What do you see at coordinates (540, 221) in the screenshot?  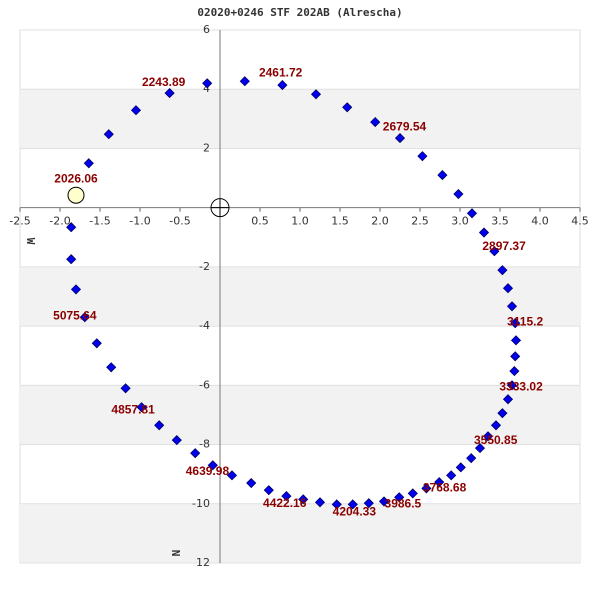 I see `x-tick-label: 4.0` at bounding box center [540, 221].